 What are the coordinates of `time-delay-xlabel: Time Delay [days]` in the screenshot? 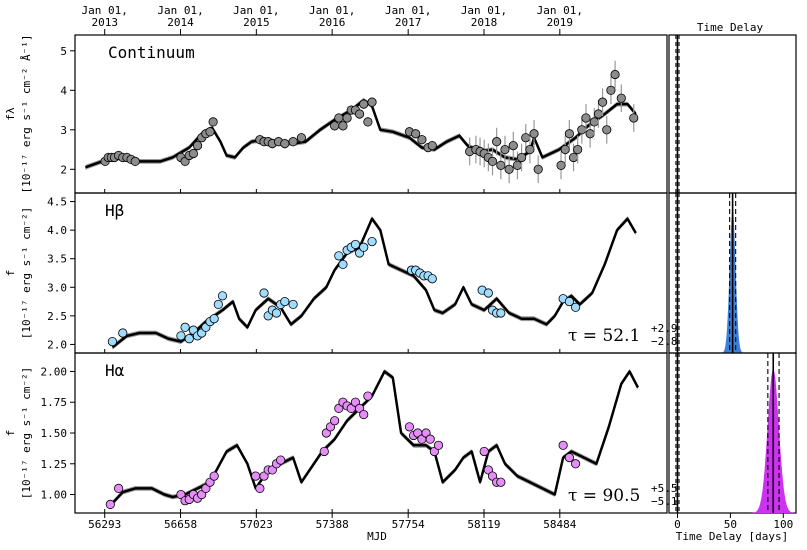 It's located at (732, 536).